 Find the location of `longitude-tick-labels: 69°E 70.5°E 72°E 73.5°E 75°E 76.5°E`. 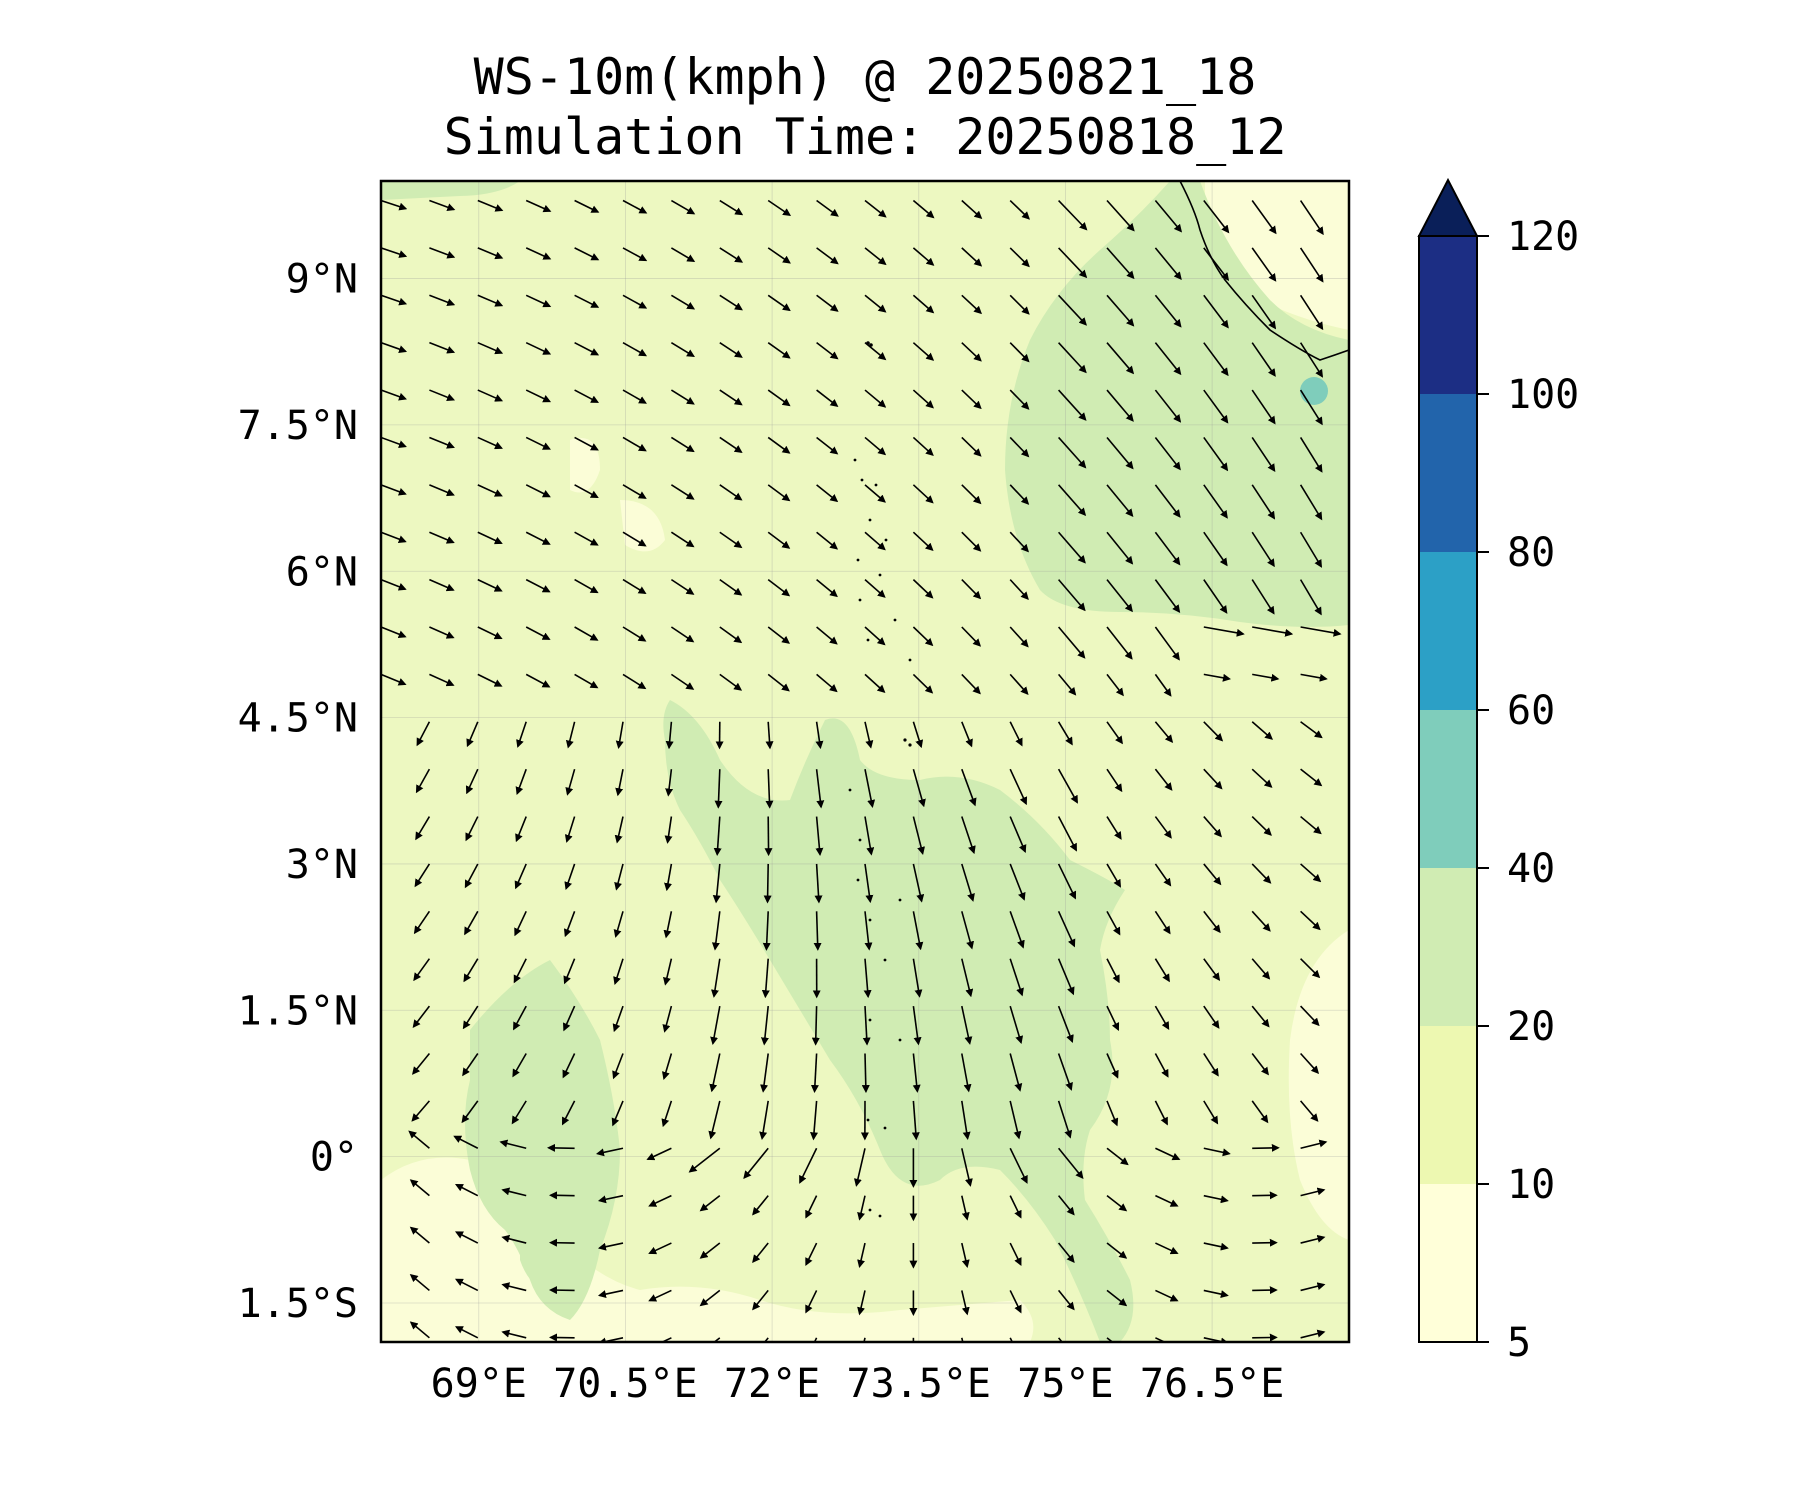

longitude-tick-labels: 69°E 70.5°E 72°E 73.5°E 75°E 76.5°E is located at coordinates (858, 1384).